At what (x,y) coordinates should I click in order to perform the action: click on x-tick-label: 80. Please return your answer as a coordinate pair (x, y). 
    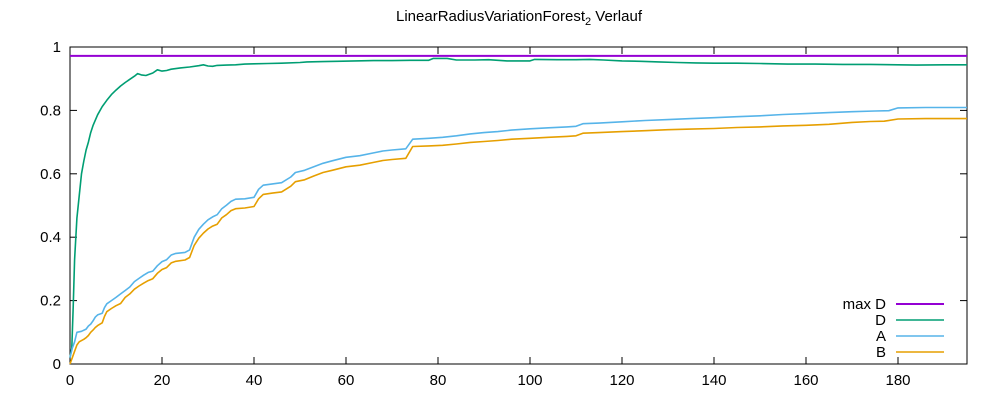
    Looking at the image, I should click on (438, 380).